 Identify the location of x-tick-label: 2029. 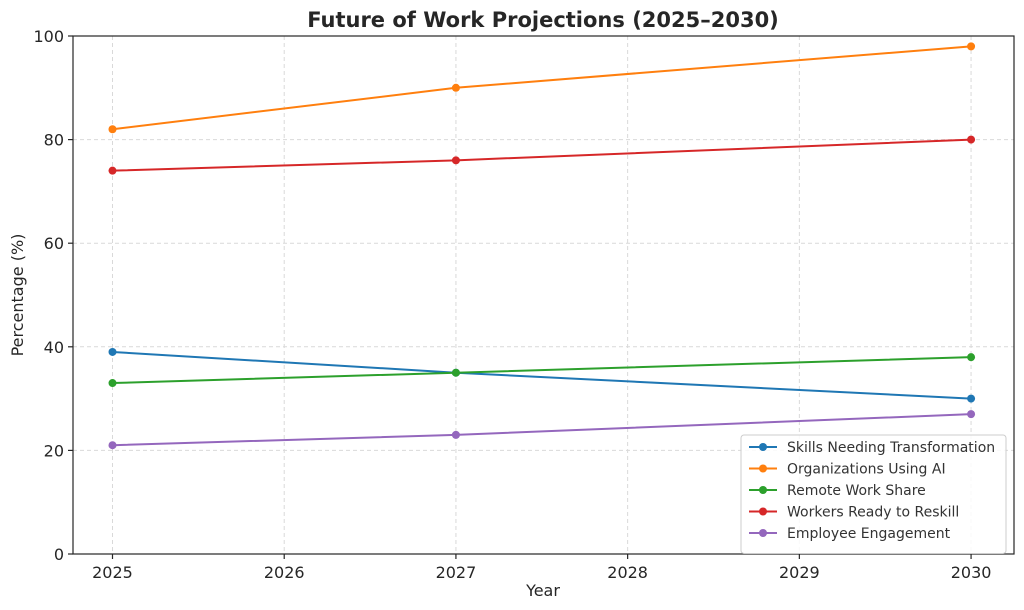
(799, 572).